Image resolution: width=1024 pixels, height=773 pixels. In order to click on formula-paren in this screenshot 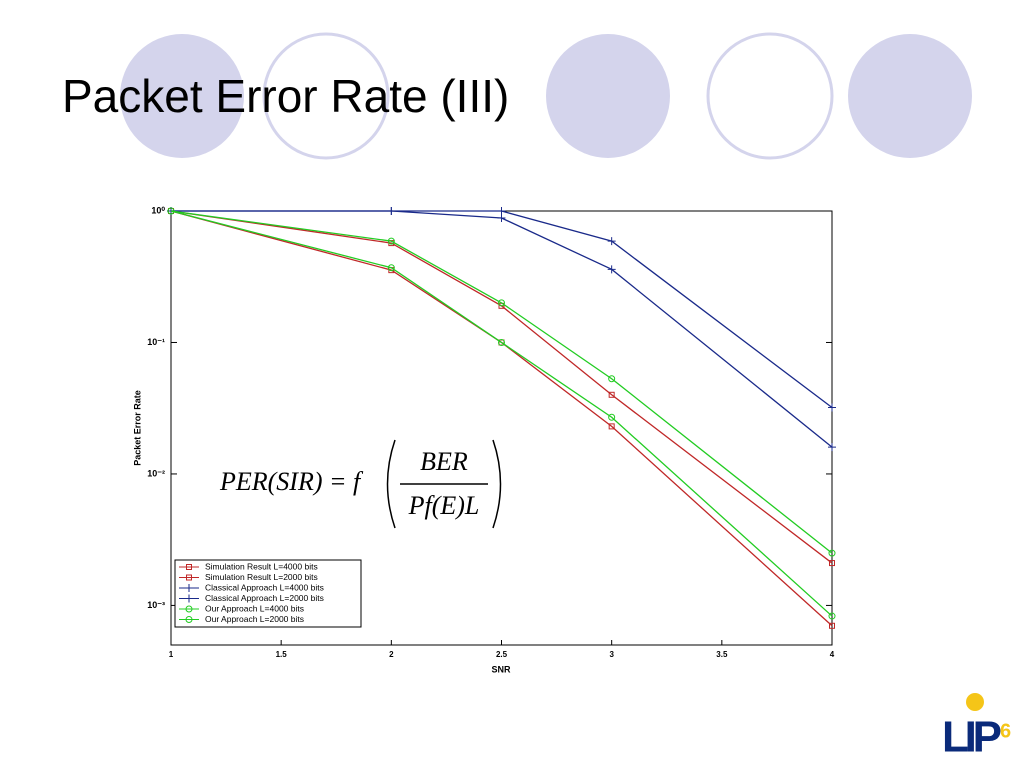, I will do `click(444, 484)`.